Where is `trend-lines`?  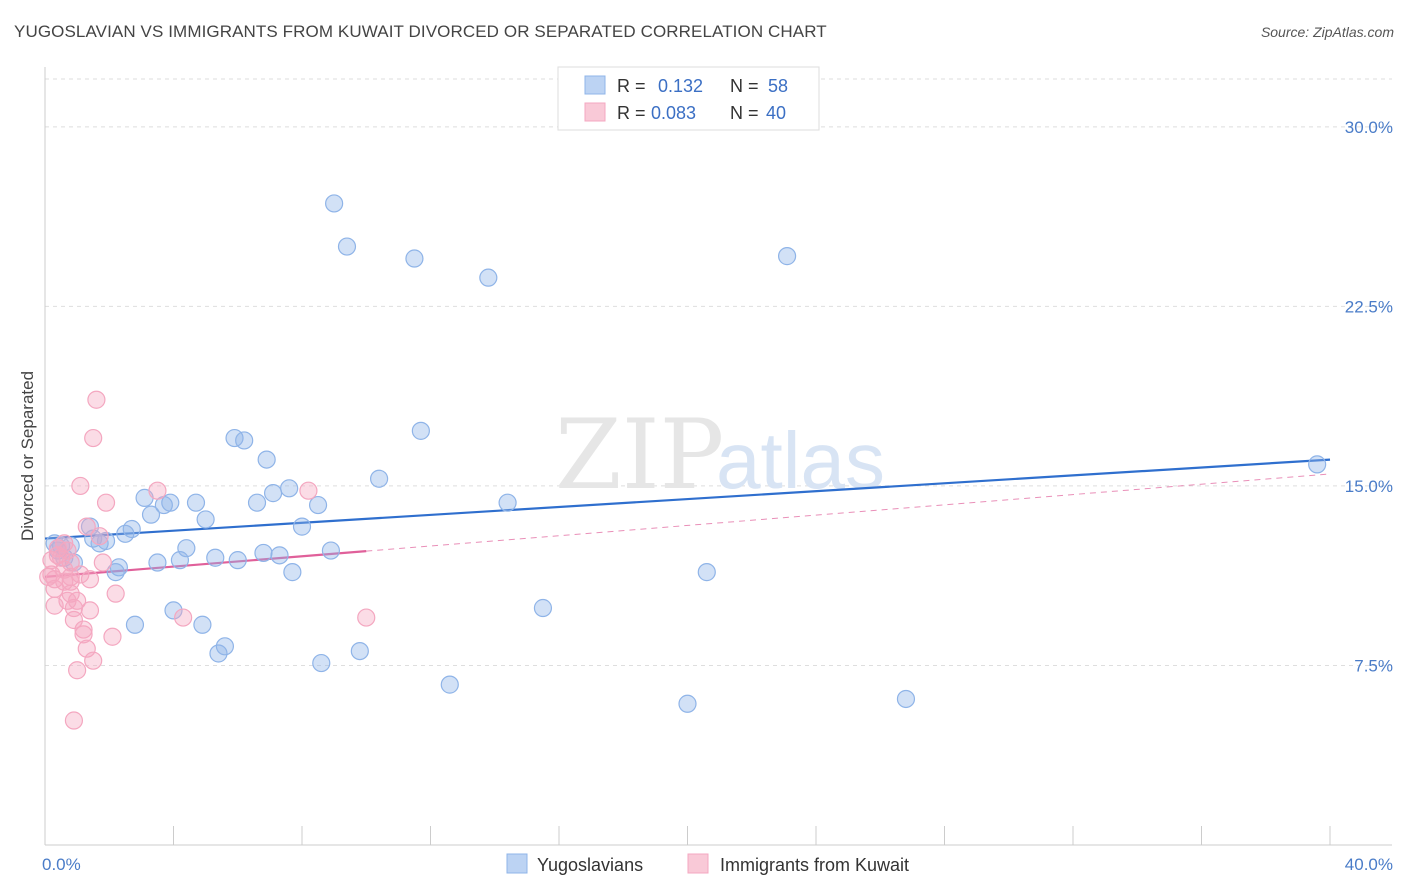 trend-lines is located at coordinates (687, 518).